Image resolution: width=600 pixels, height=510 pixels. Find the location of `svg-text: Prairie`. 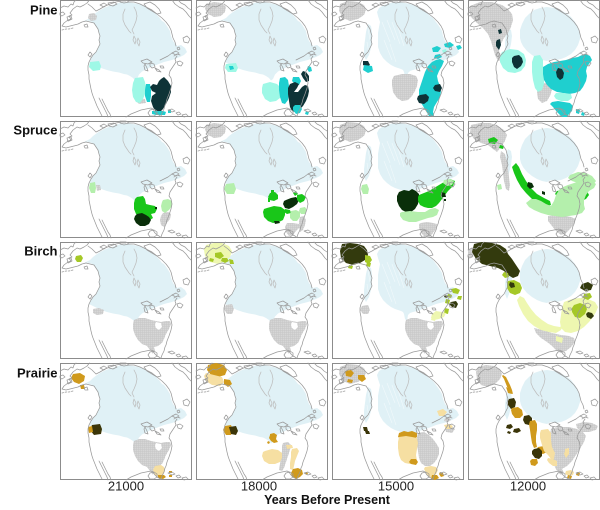

svg-text: Prairie is located at coordinates (37, 373).